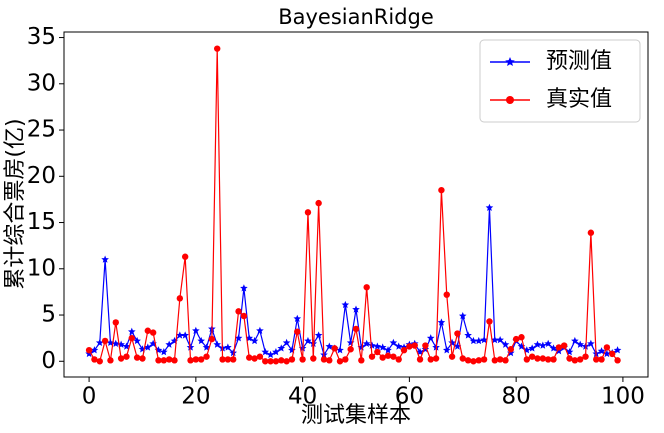 The height and width of the screenshot is (433, 664). What do you see at coordinates (41, 222) in the screenshot?
I see `y-tick-label: 15` at bounding box center [41, 222].